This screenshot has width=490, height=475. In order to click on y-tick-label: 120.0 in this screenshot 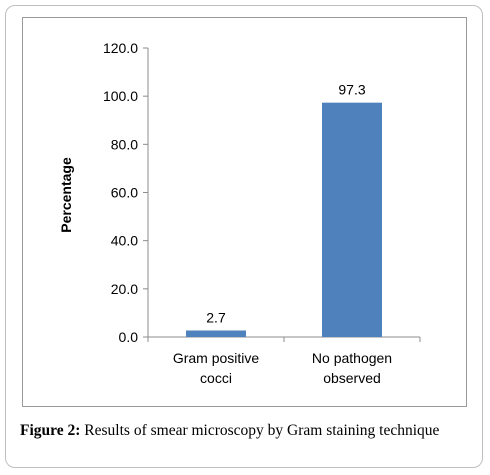, I will do `click(120, 48)`.